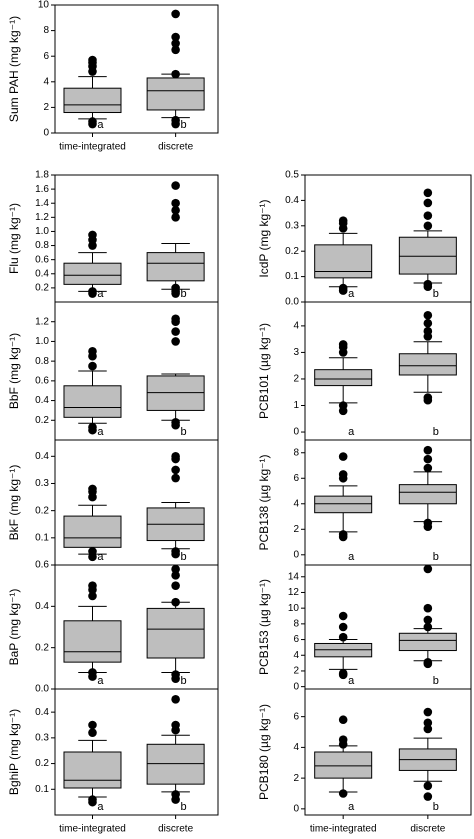  Describe the element at coordinates (14, 371) in the screenshot. I see `y-axis-label: BbF (mg kg⁻¹)` at that location.